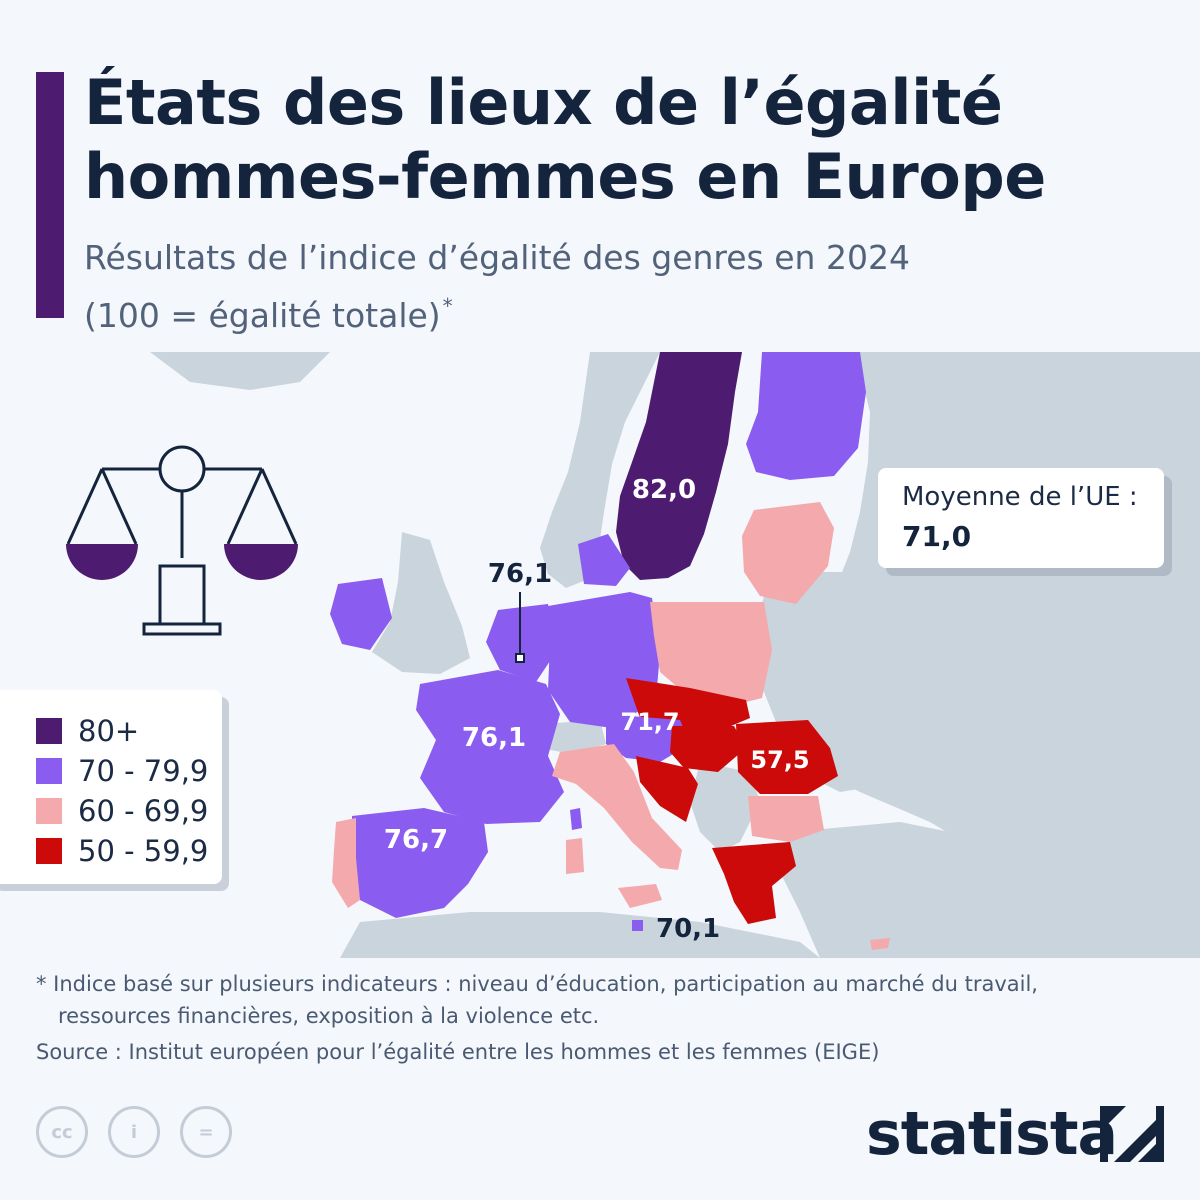 The width and height of the screenshot is (1200, 1200). What do you see at coordinates (109, 731) in the screenshot?
I see `legend-label: 80+` at bounding box center [109, 731].